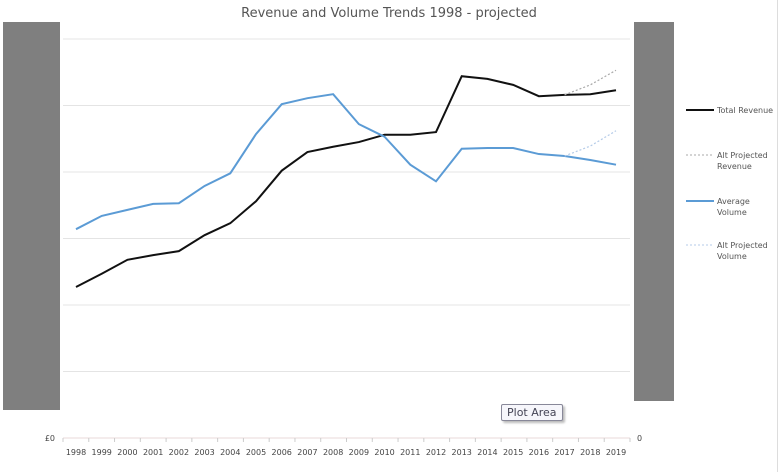  I want to click on x-tick-label: 2015, so click(513, 452).